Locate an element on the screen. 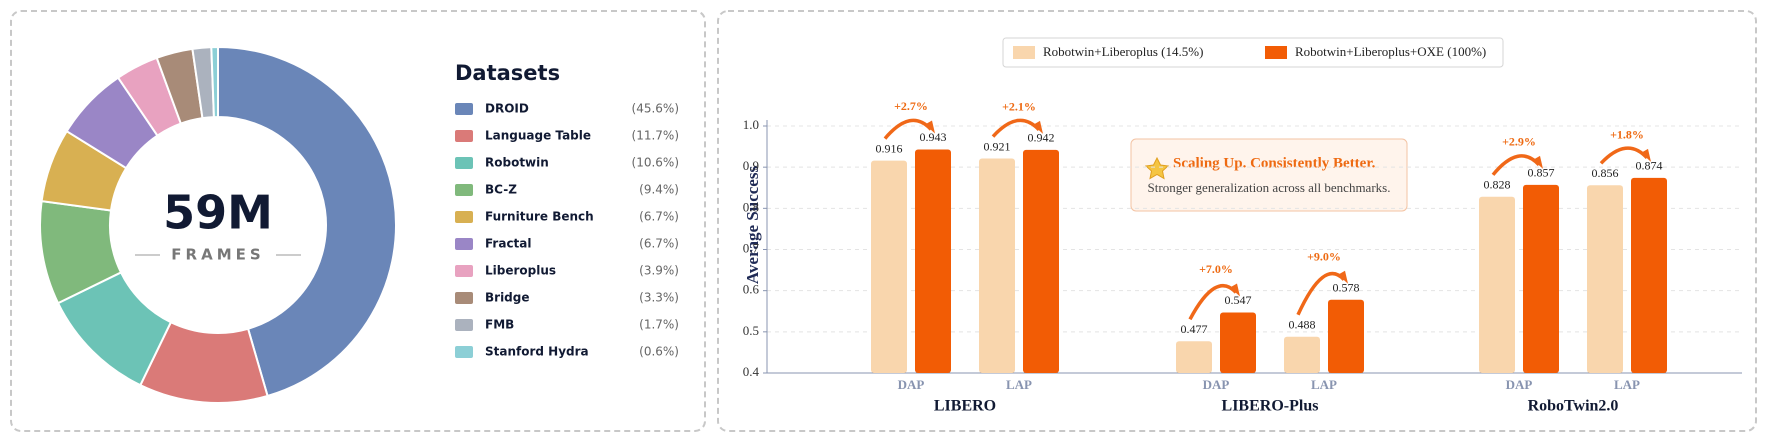 The image size is (1768, 442). legend-title: Datasets is located at coordinates (507, 73).